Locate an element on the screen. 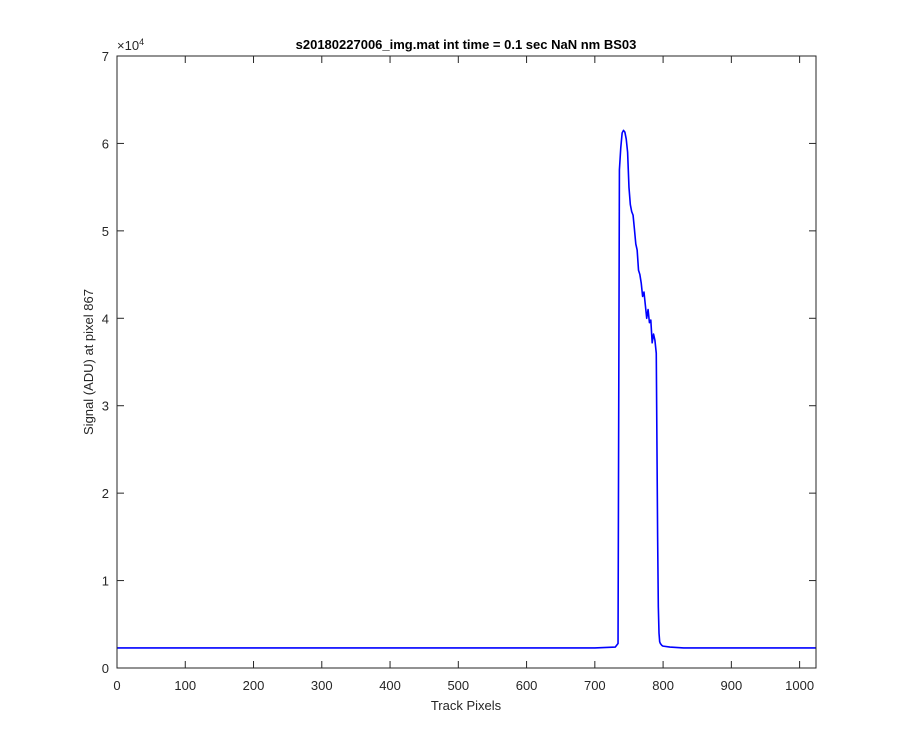 Image resolution: width=900 pixels, height=750 pixels. y-exponent-label: ×10⁴ is located at coordinates (130, 45).